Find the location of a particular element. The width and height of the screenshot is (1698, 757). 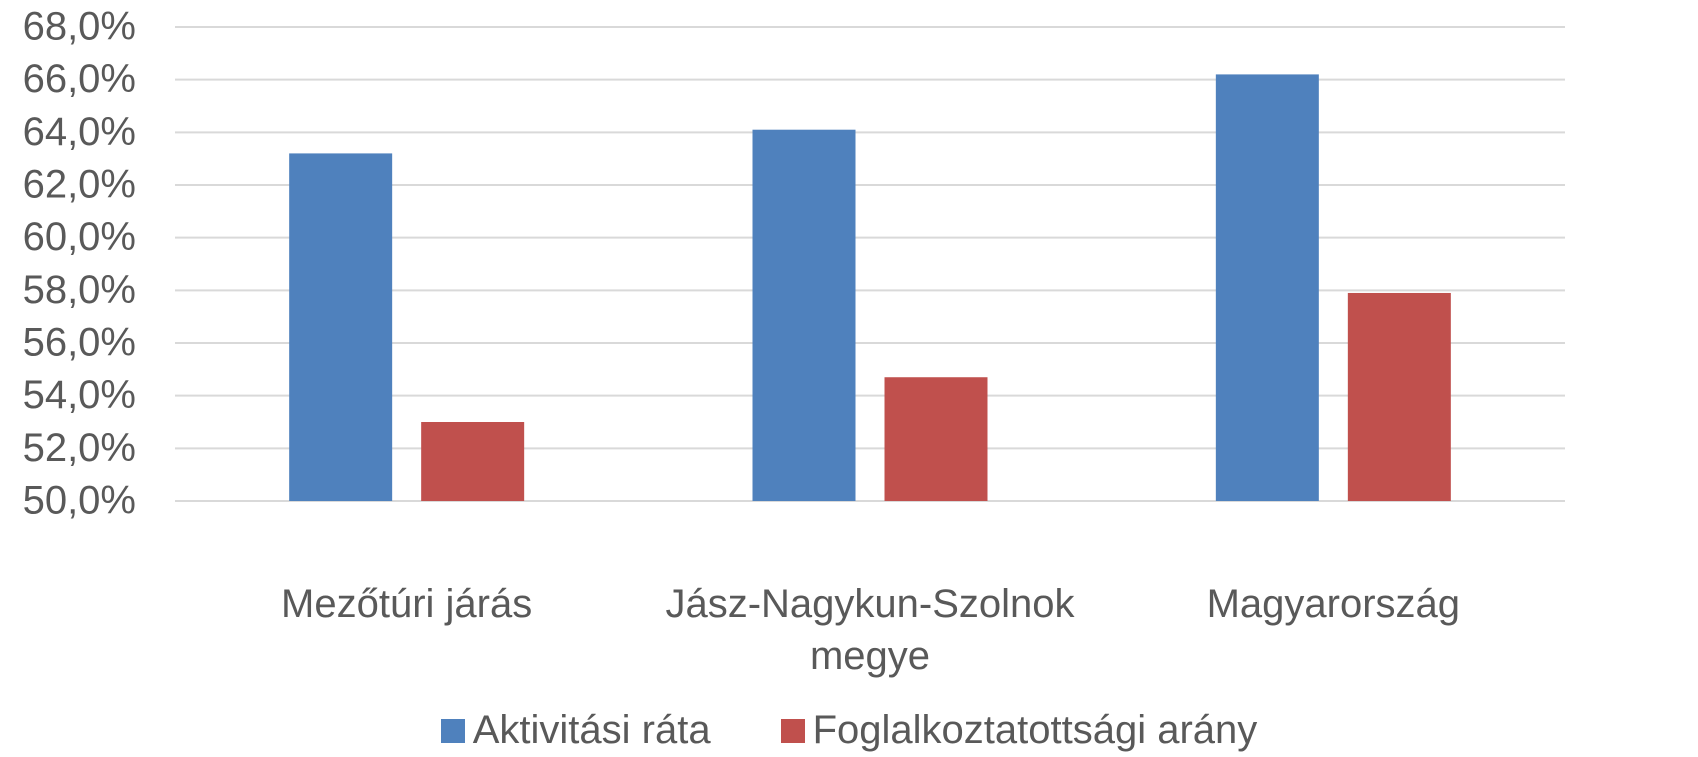

legend-item: Aktivitási ráta is located at coordinates (575, 730).